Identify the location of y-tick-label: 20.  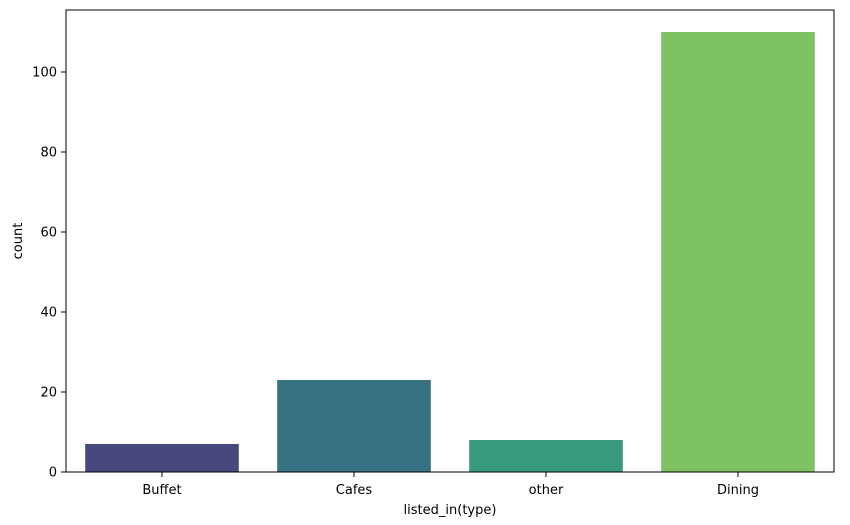
(48, 393).